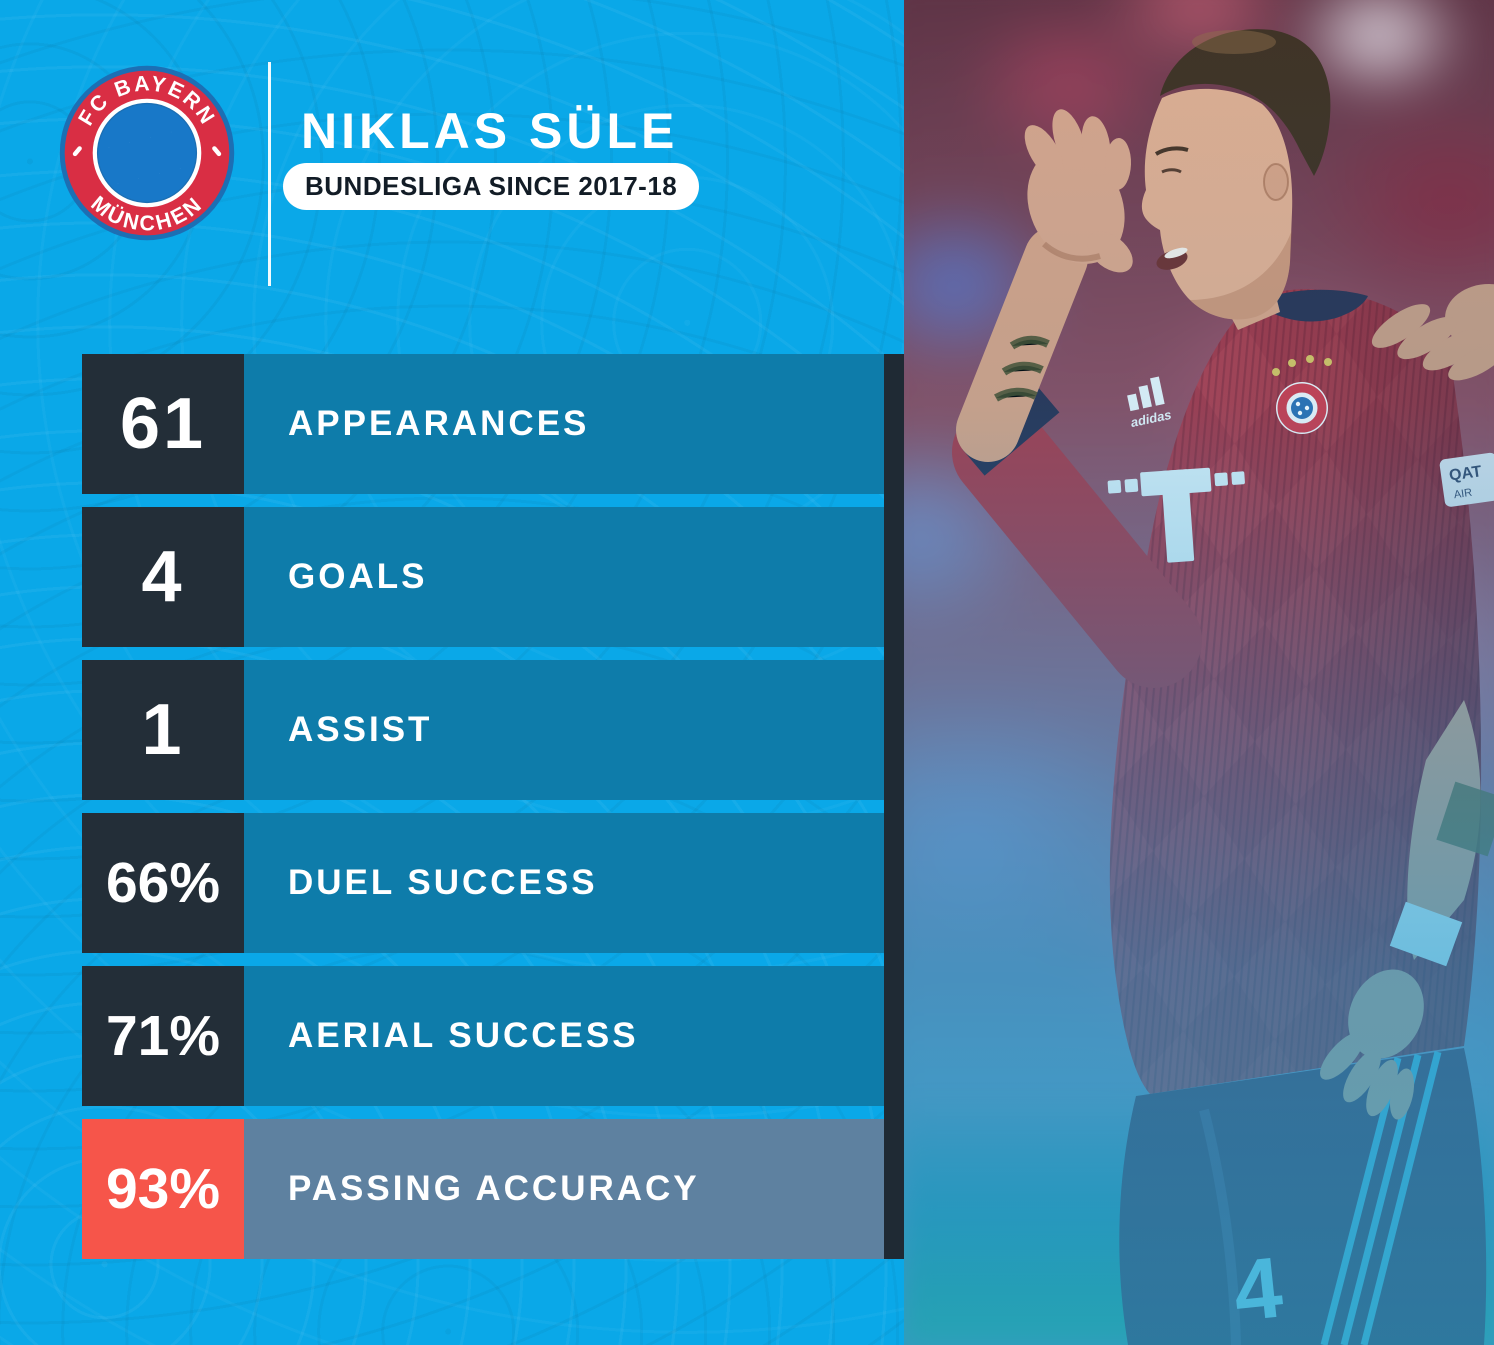 The height and width of the screenshot is (1345, 1494). What do you see at coordinates (564, 1189) in the screenshot?
I see `stat-label: PASSING ACCURACY` at bounding box center [564, 1189].